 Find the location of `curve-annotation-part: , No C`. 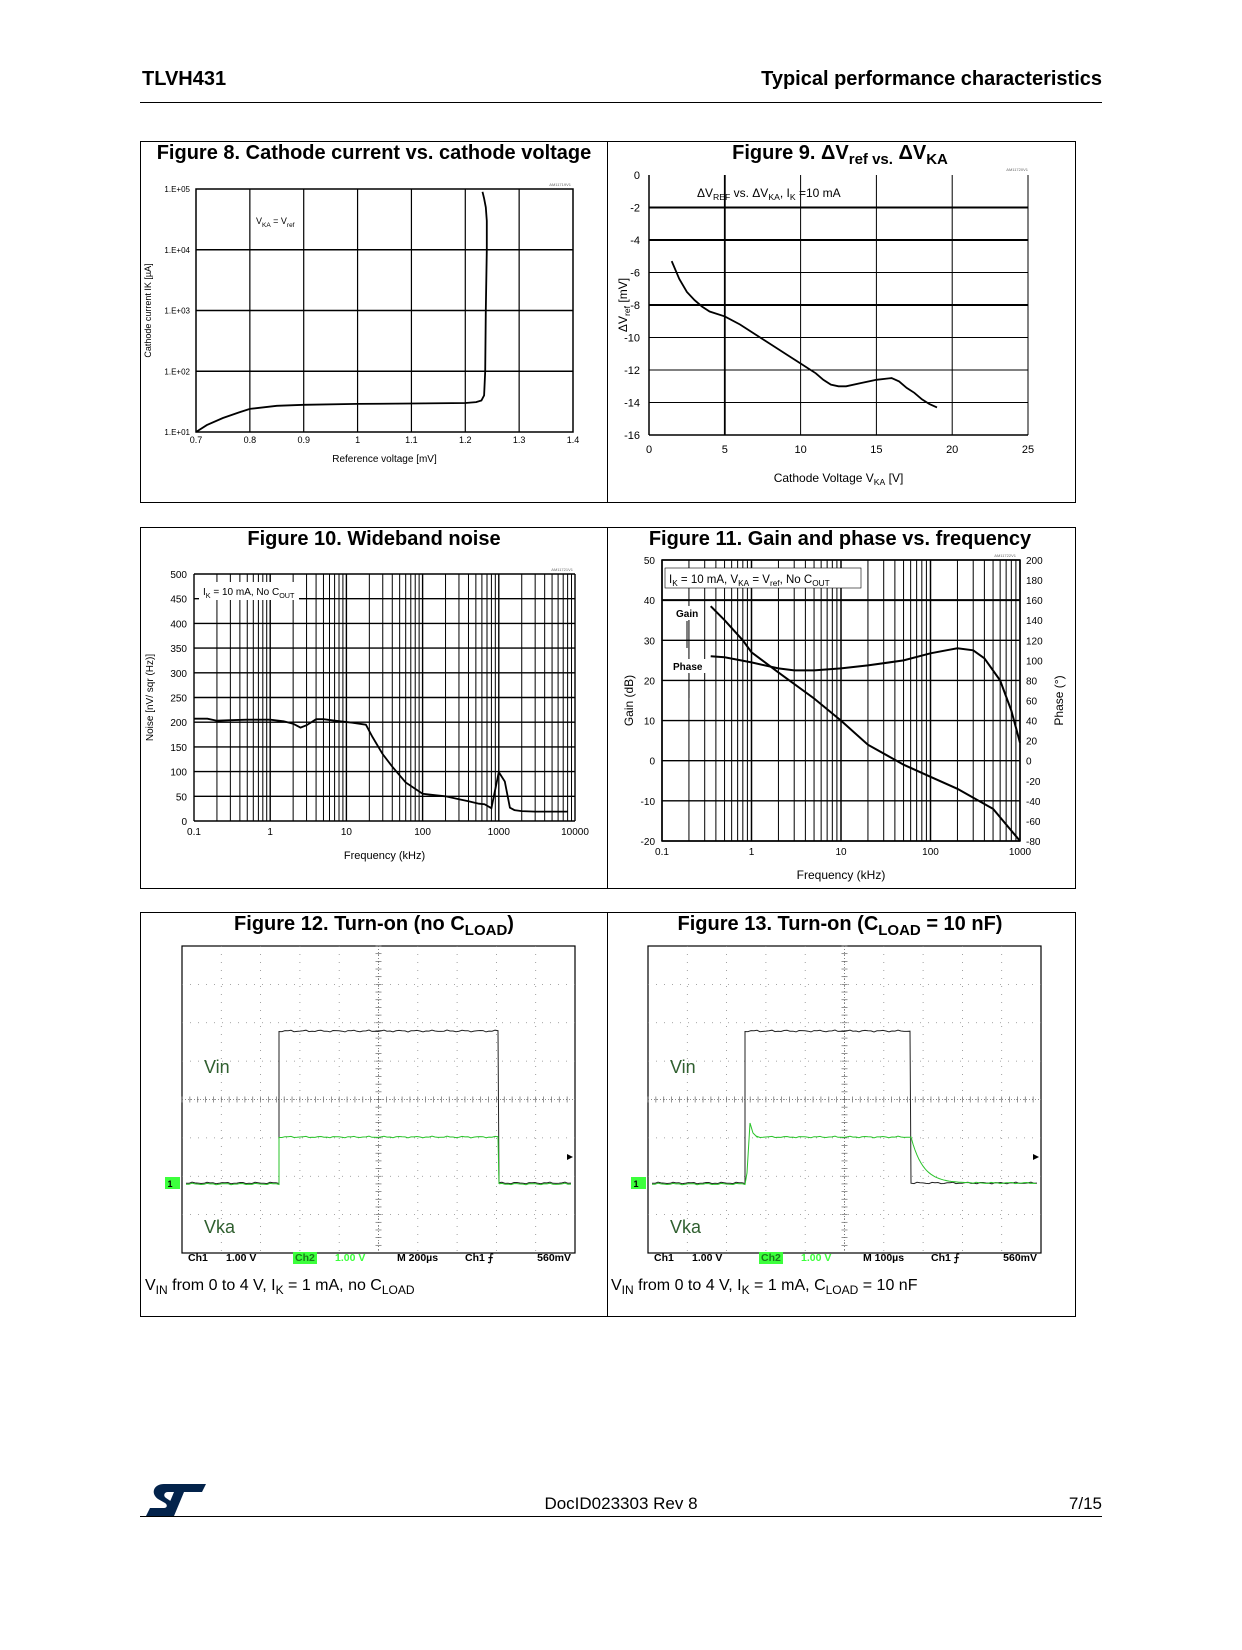

curve-annotation-part: , No C is located at coordinates (796, 580).